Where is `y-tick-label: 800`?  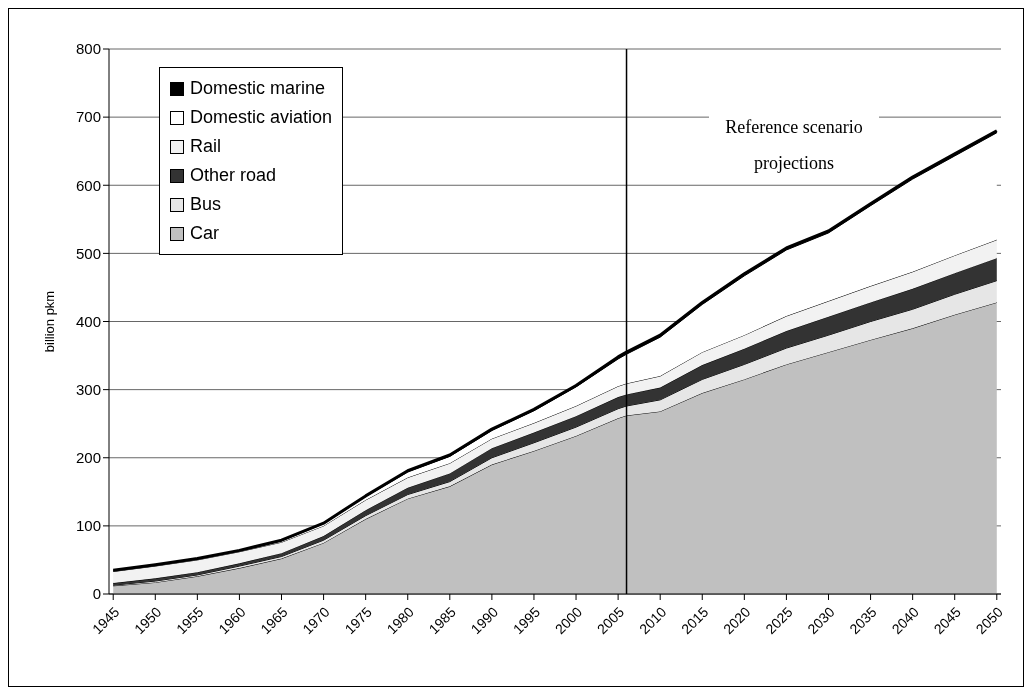 y-tick-label: 800 is located at coordinates (88, 49).